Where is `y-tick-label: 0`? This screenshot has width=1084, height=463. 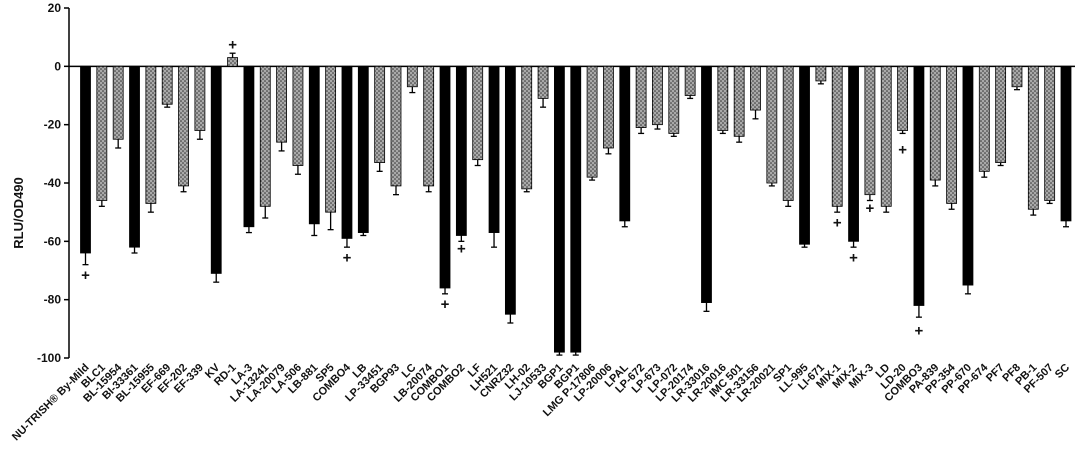
y-tick-label: 0 is located at coordinates (57, 66).